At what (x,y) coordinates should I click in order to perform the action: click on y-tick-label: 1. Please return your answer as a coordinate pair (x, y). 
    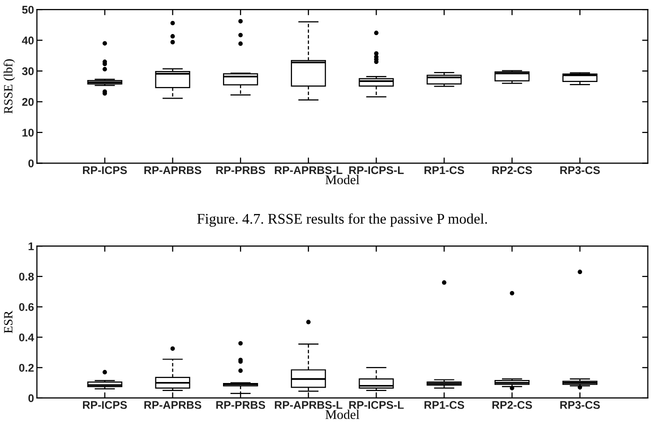
    Looking at the image, I should click on (31, 246).